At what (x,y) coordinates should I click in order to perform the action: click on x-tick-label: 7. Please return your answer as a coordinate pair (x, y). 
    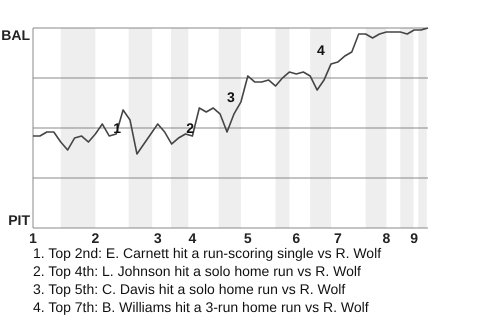
    Looking at the image, I should click on (338, 238).